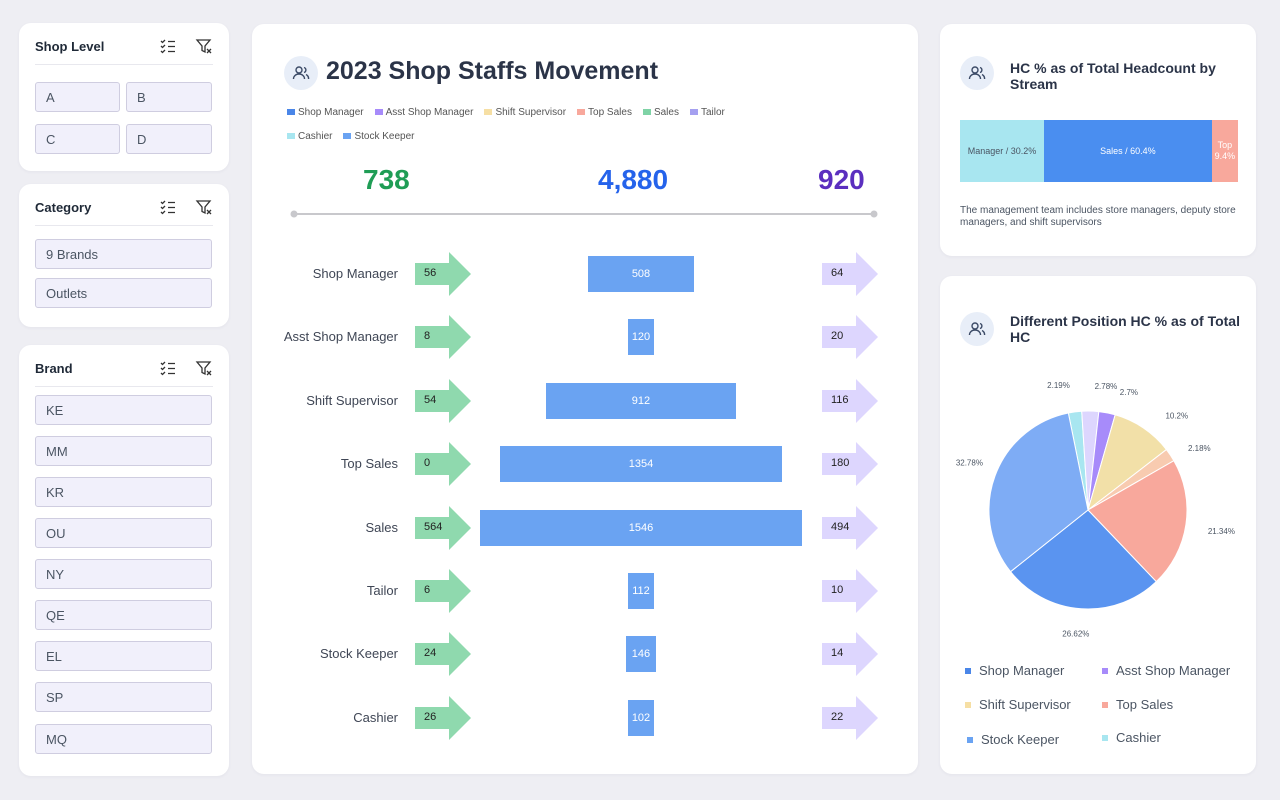 This screenshot has width=1280, height=800. I want to click on brand-option: OU, so click(123, 533).